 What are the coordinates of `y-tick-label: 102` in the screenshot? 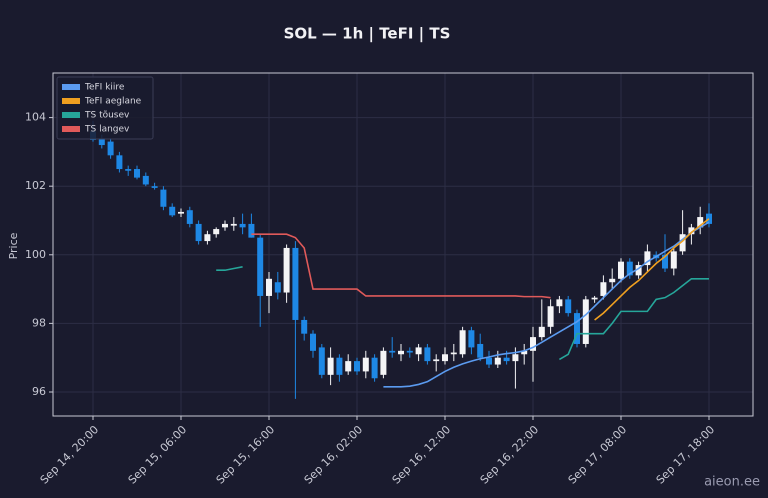 It's located at (35, 185).